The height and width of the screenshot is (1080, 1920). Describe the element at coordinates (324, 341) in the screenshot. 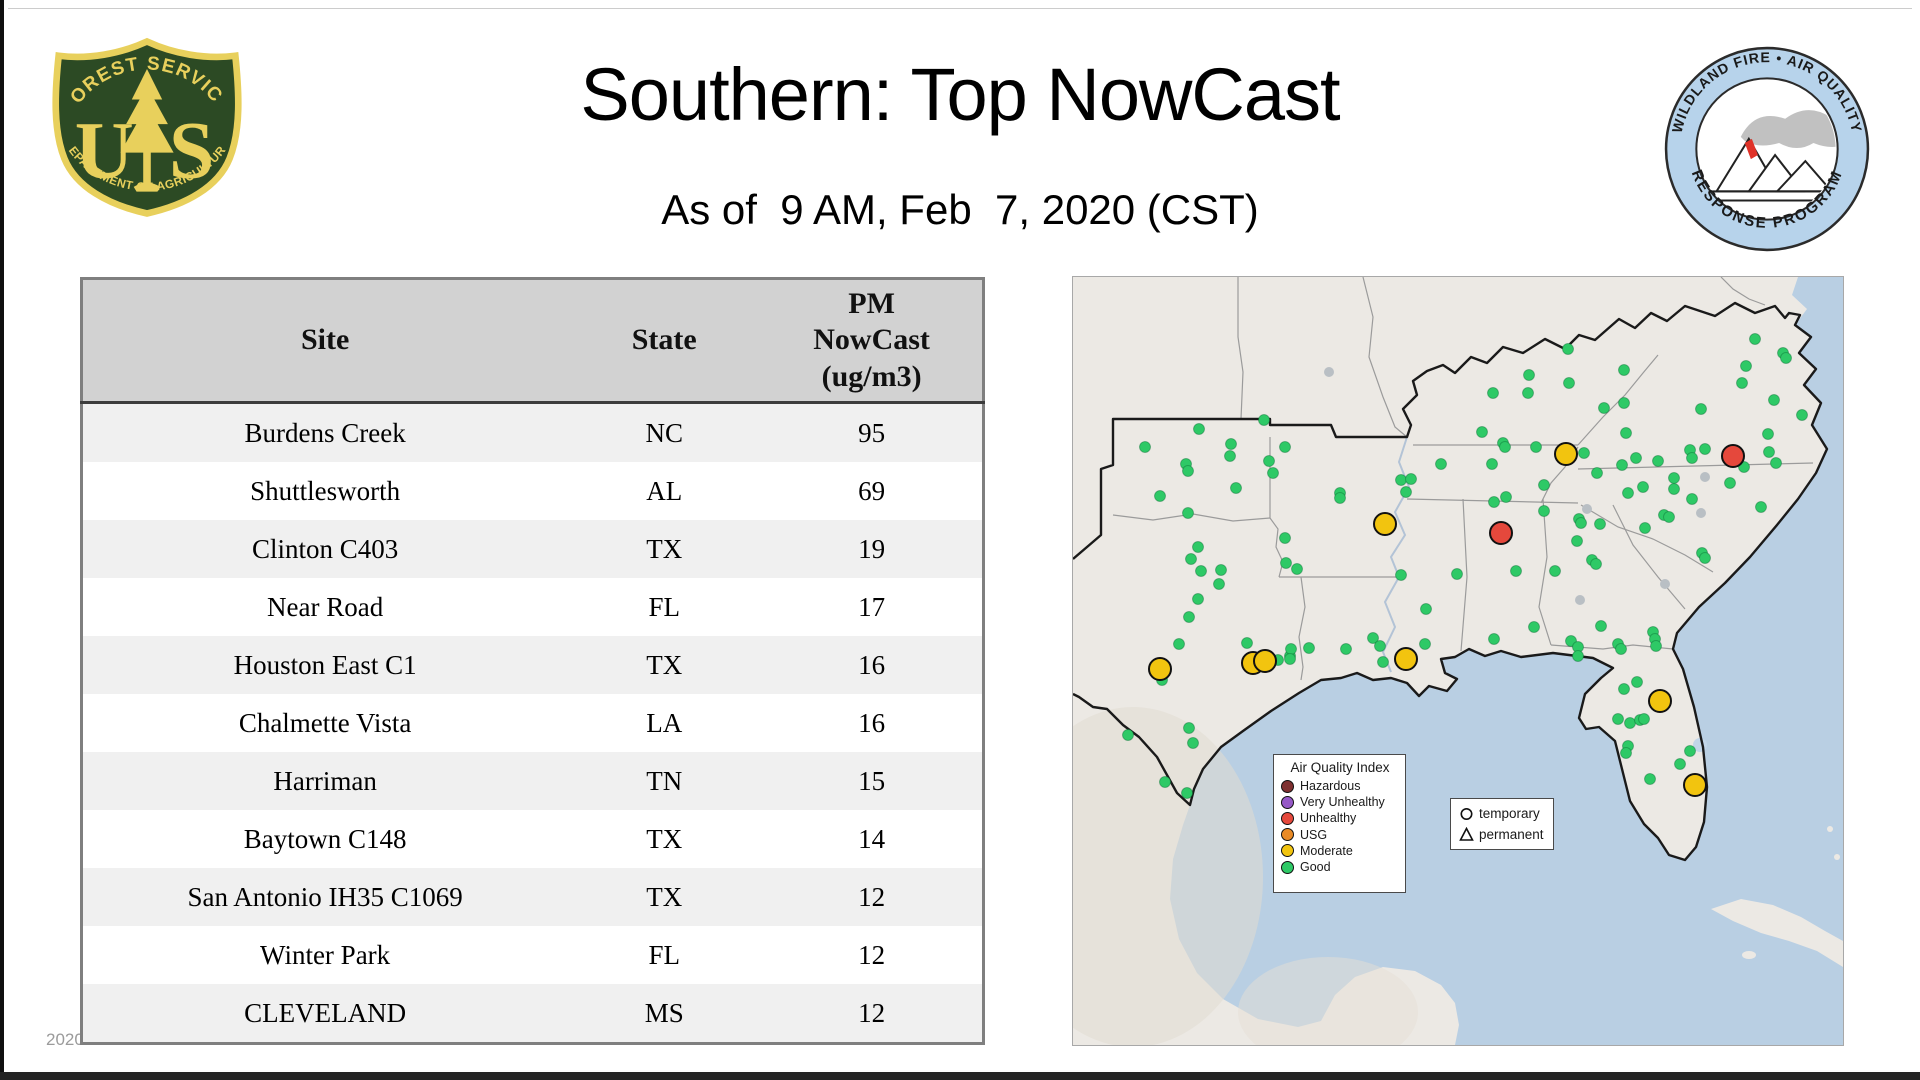

I see `column-header-site: Site` at that location.